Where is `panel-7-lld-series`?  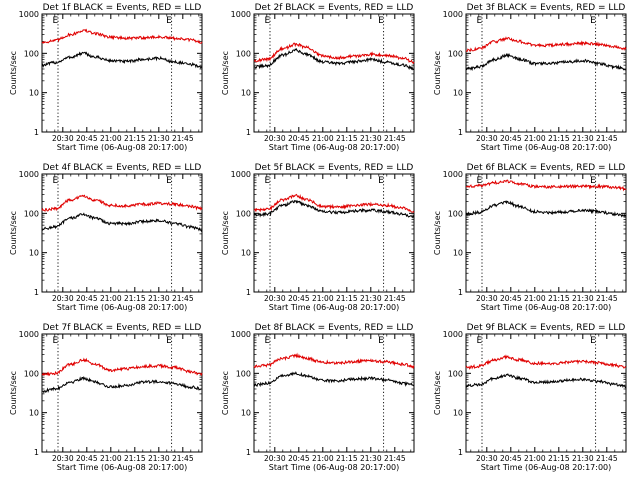 panel-7-lld-series is located at coordinates (122, 367).